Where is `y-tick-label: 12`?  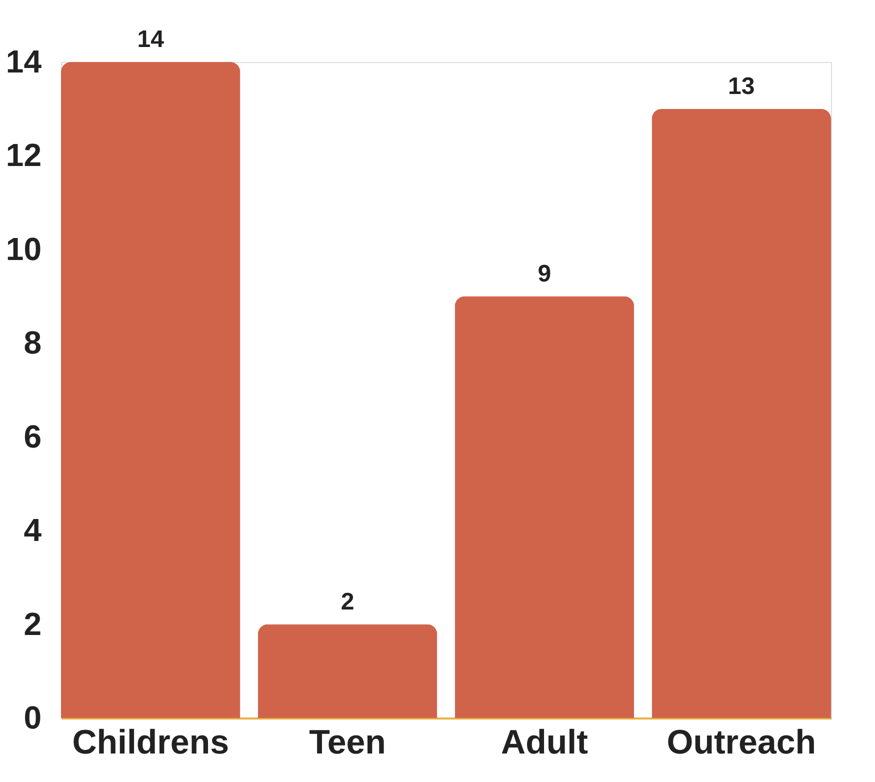
y-tick-label: 12 is located at coordinates (24, 155).